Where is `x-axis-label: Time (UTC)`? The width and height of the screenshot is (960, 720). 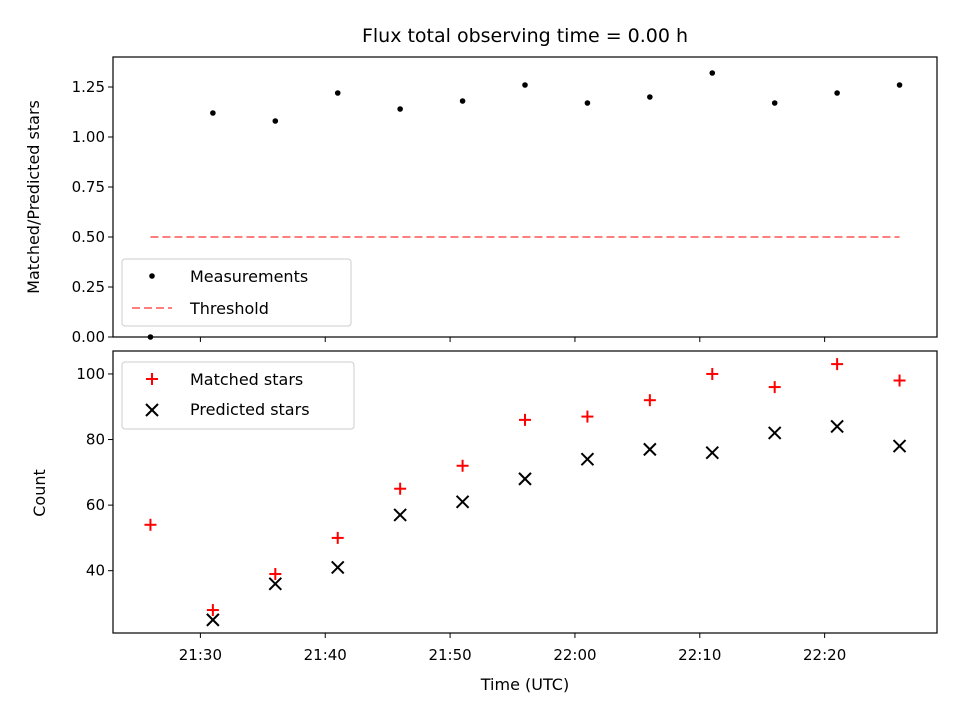
x-axis-label: Time (UTC) is located at coordinates (524, 684).